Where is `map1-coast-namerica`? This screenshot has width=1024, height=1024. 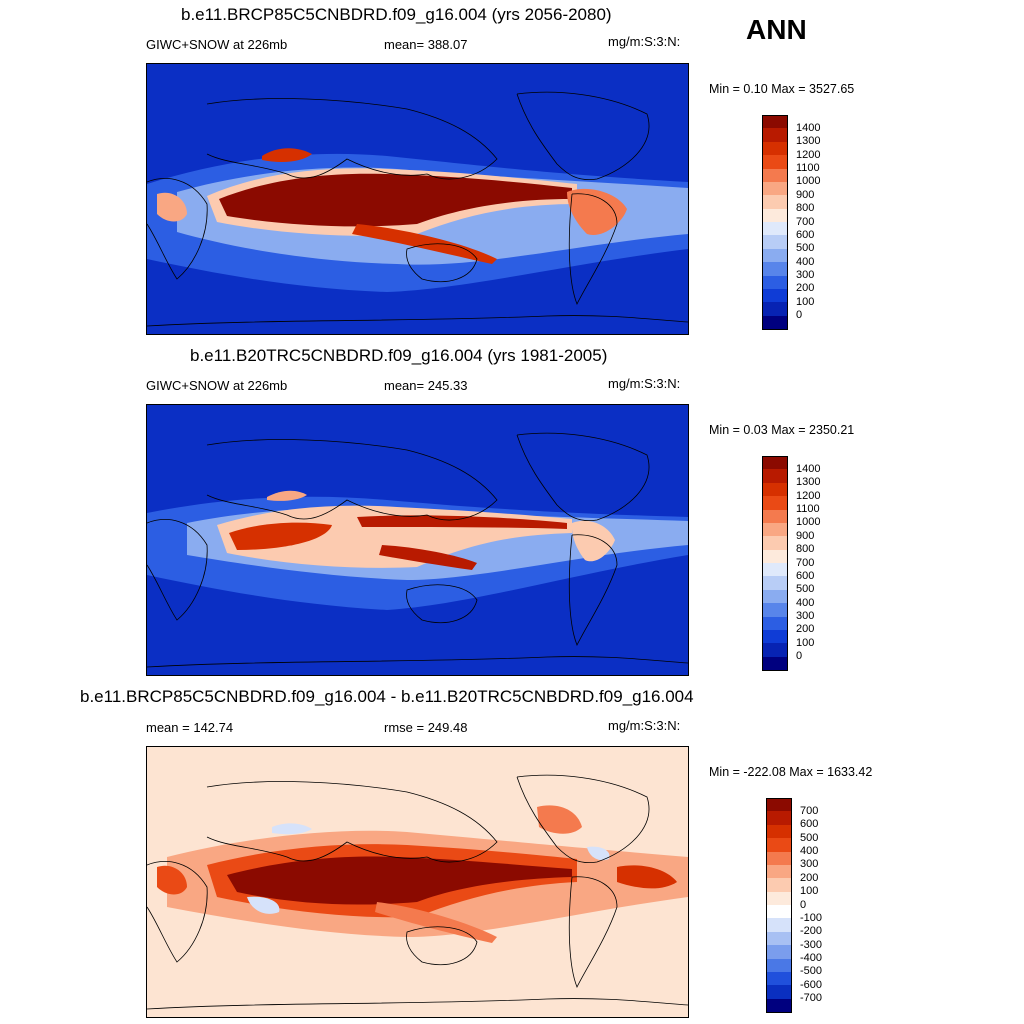 map1-coast-namerica is located at coordinates (583, 136).